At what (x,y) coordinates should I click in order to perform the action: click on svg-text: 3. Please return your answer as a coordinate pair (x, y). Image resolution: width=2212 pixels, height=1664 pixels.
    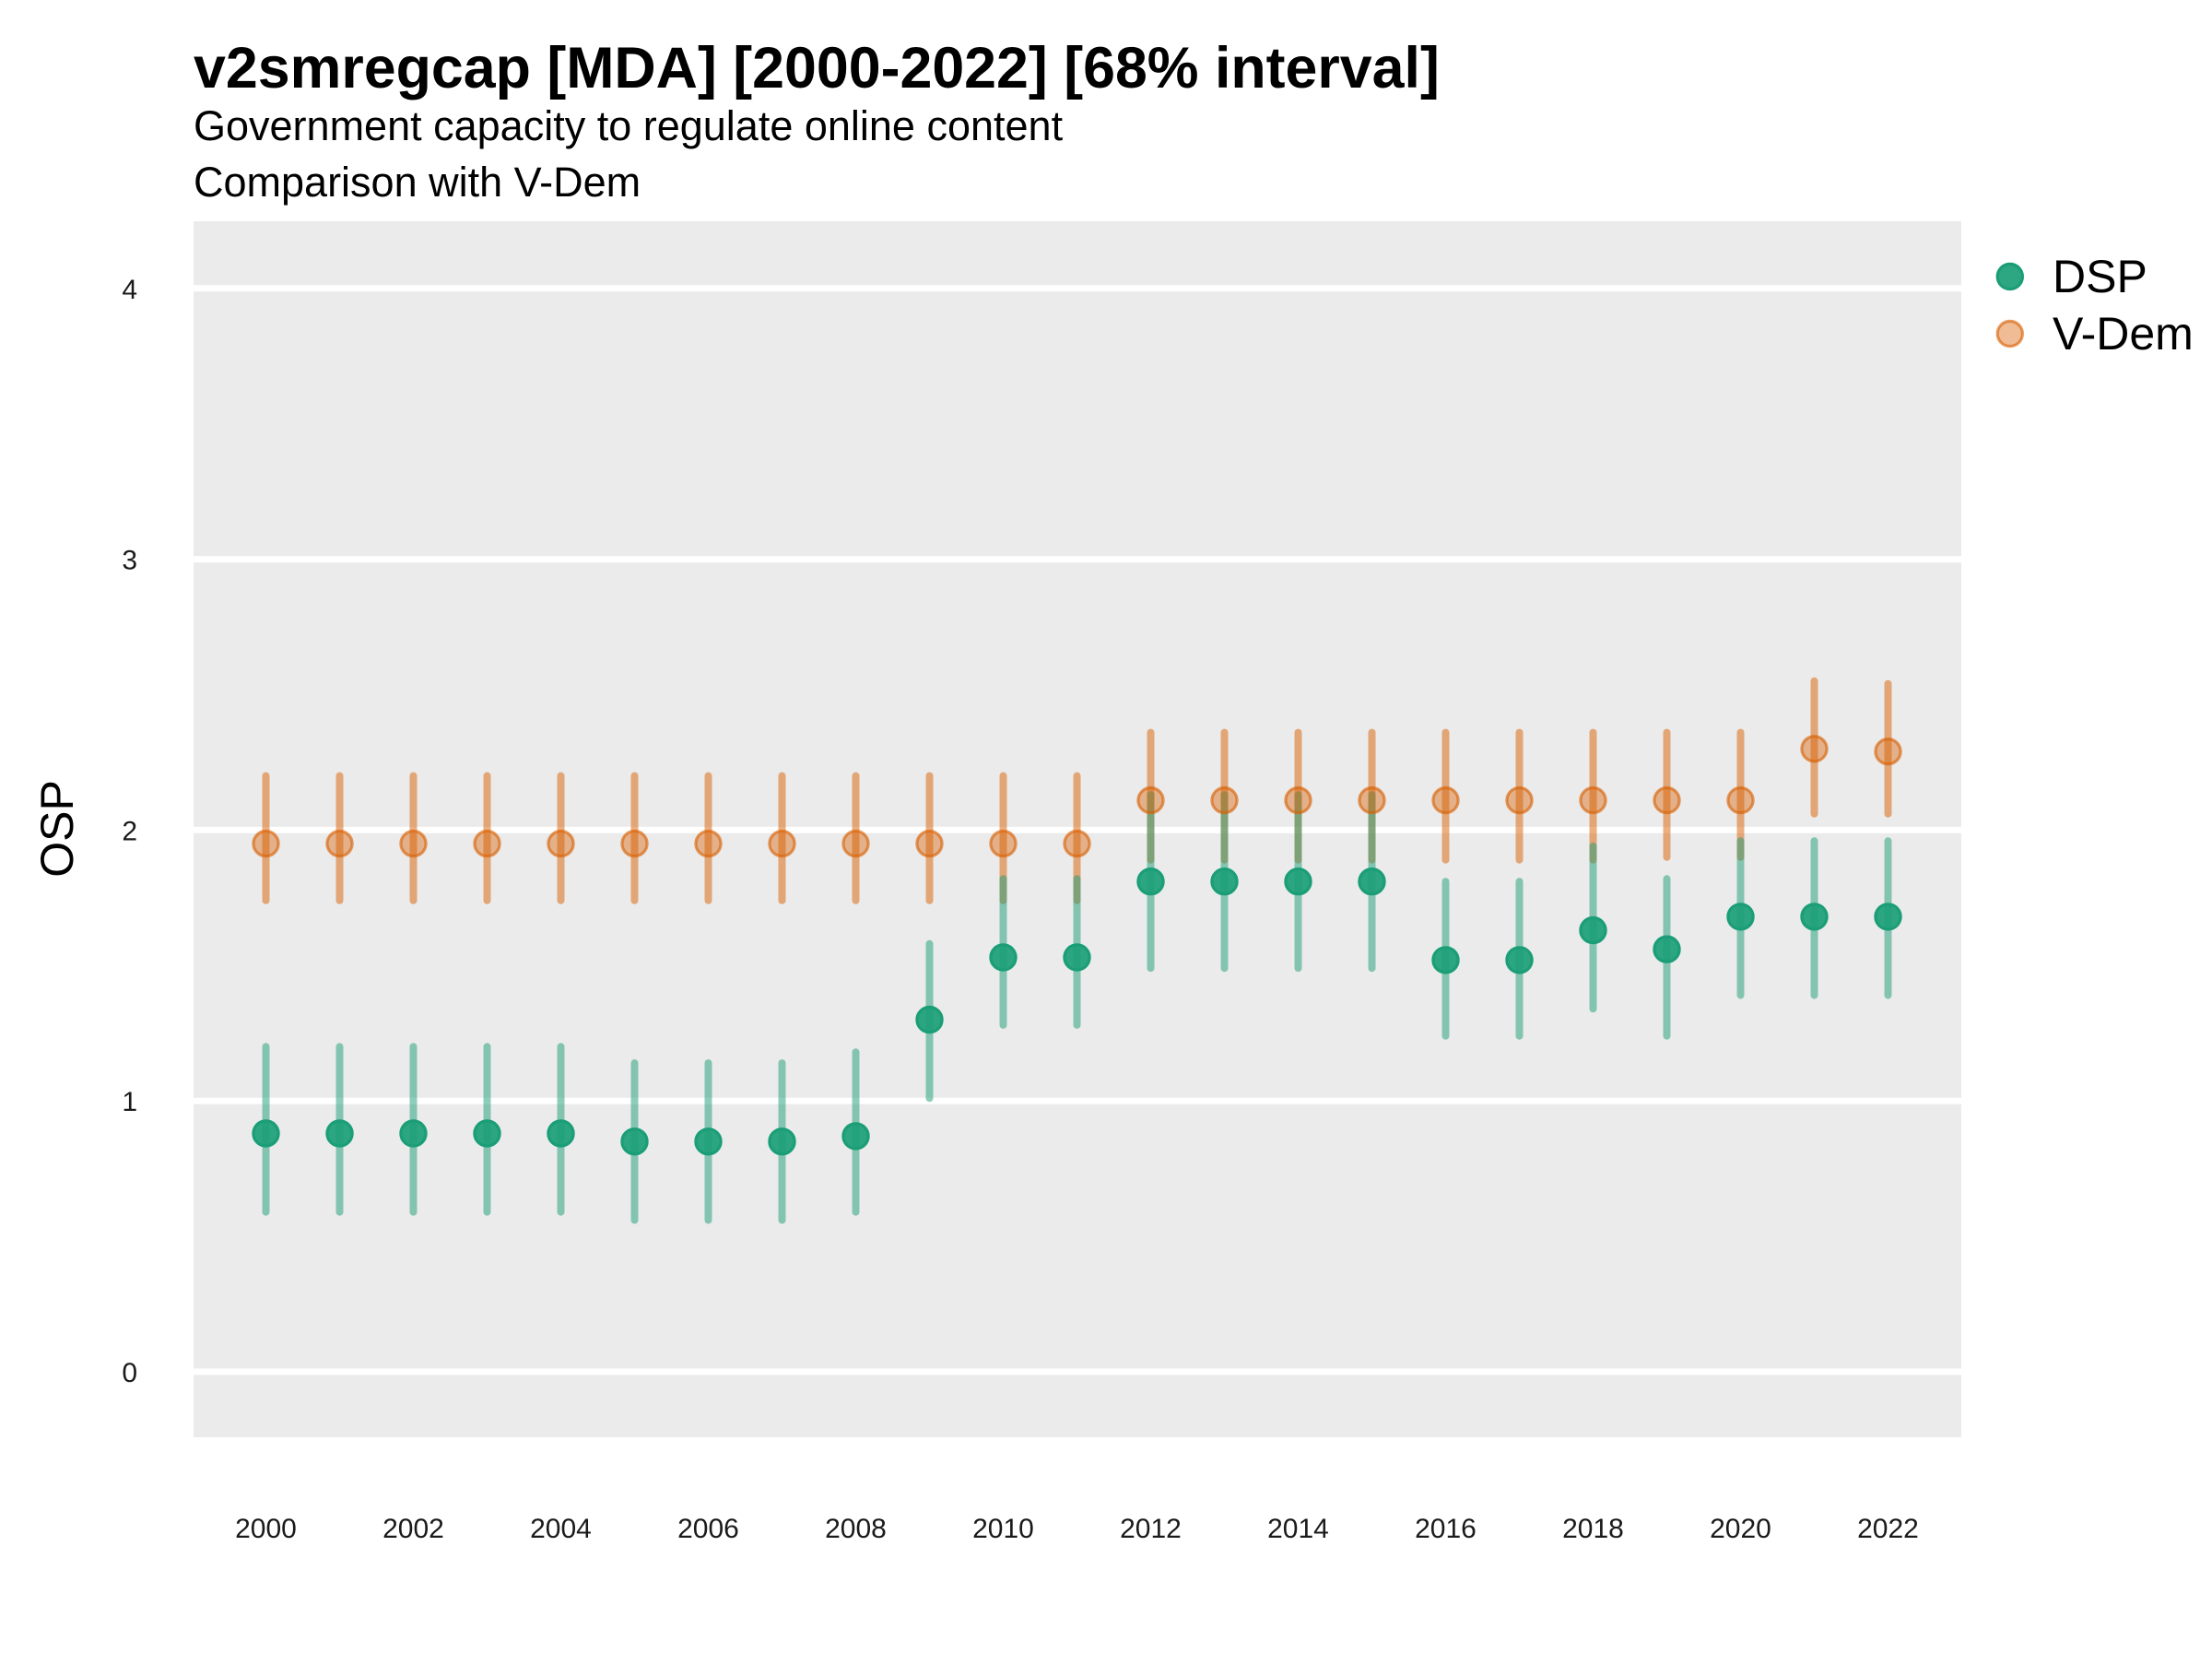
    Looking at the image, I should click on (129, 561).